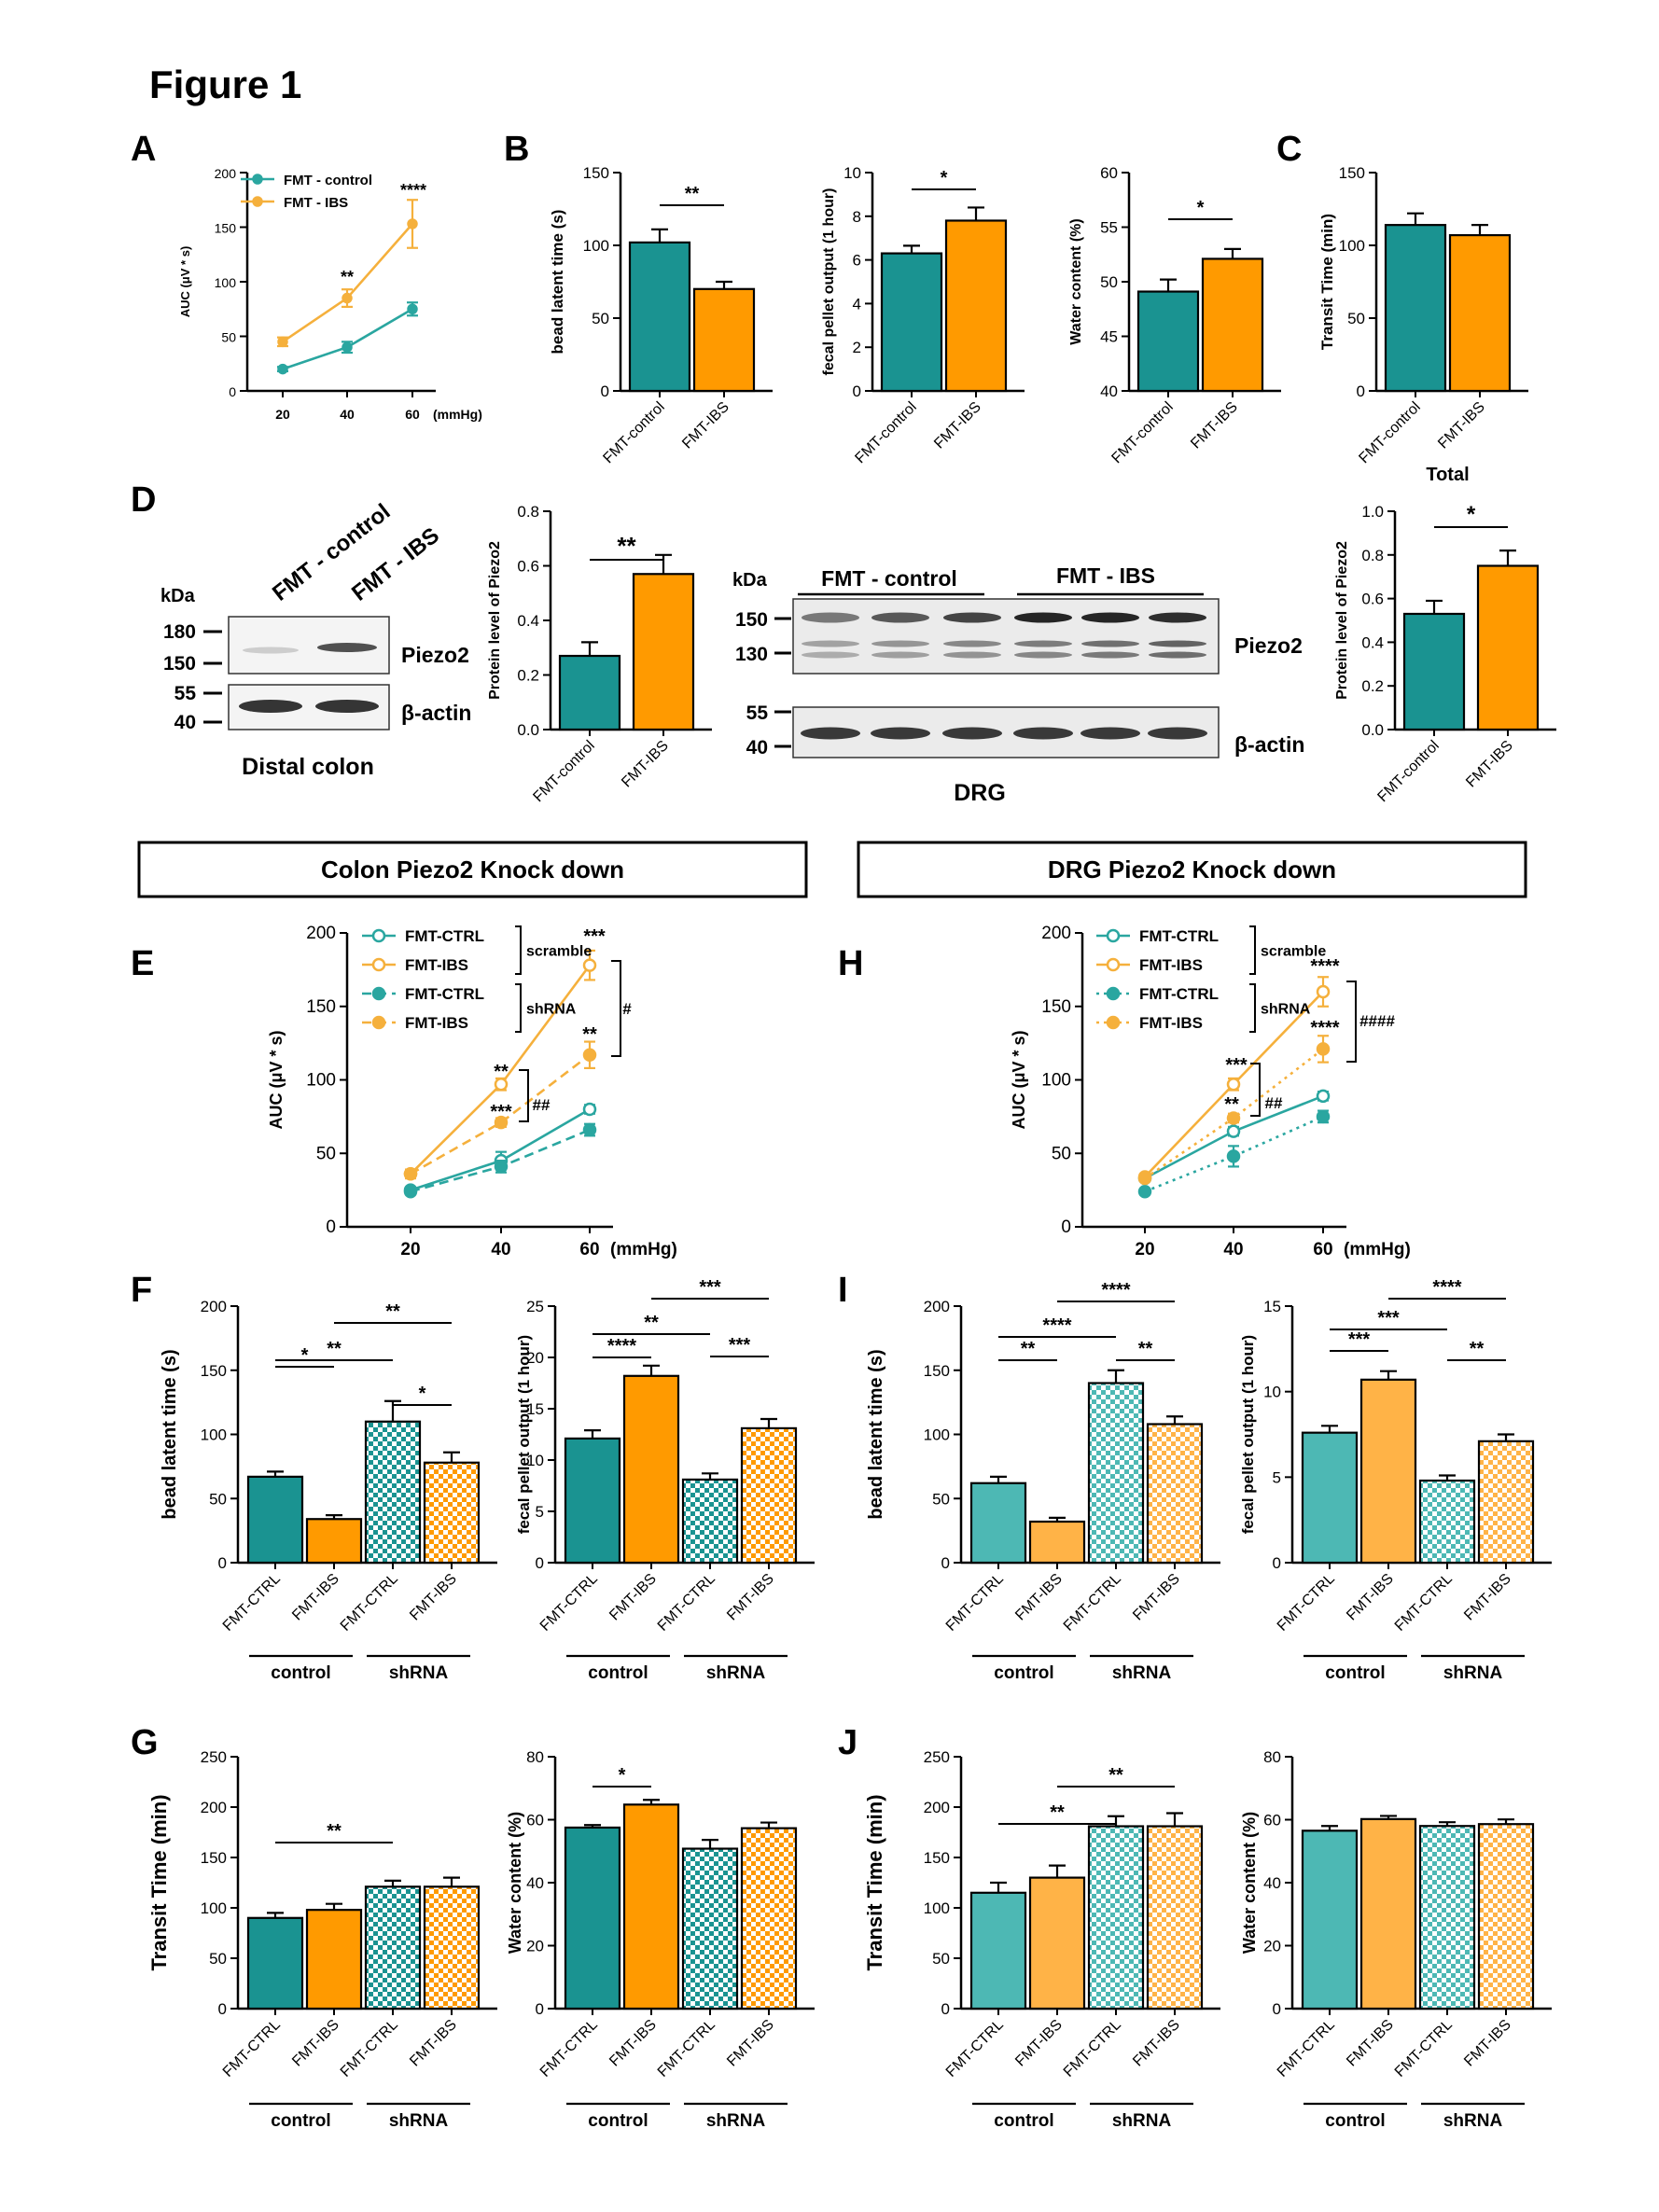  What do you see at coordinates (495, 621) in the screenshot?
I see `y-axis-title: Protein level of Piezo2` at bounding box center [495, 621].